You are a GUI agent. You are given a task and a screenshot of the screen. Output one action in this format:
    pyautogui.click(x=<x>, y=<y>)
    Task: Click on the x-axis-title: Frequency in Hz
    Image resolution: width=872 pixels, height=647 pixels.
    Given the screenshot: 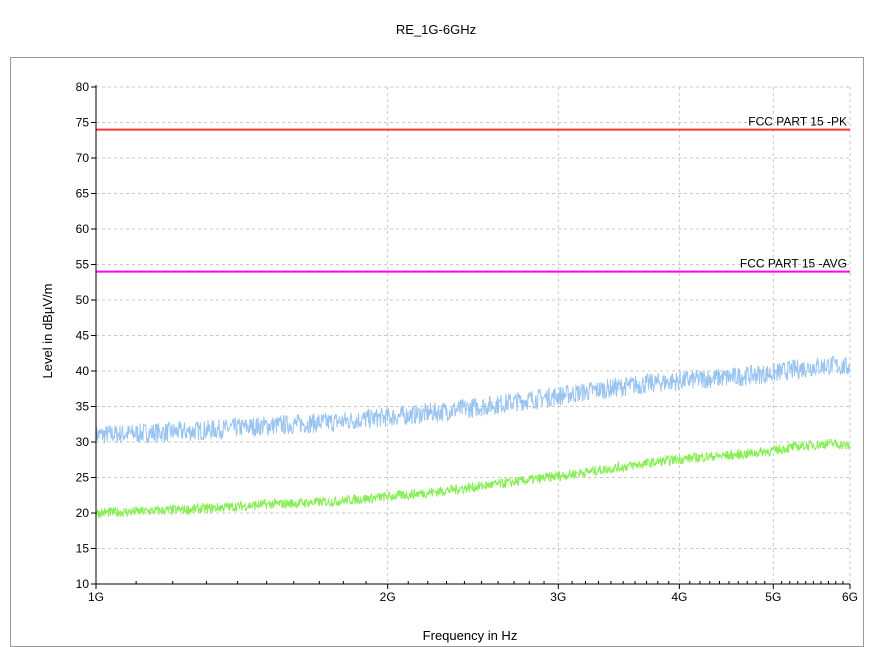 What is the action you would take?
    pyautogui.click(x=470, y=635)
    